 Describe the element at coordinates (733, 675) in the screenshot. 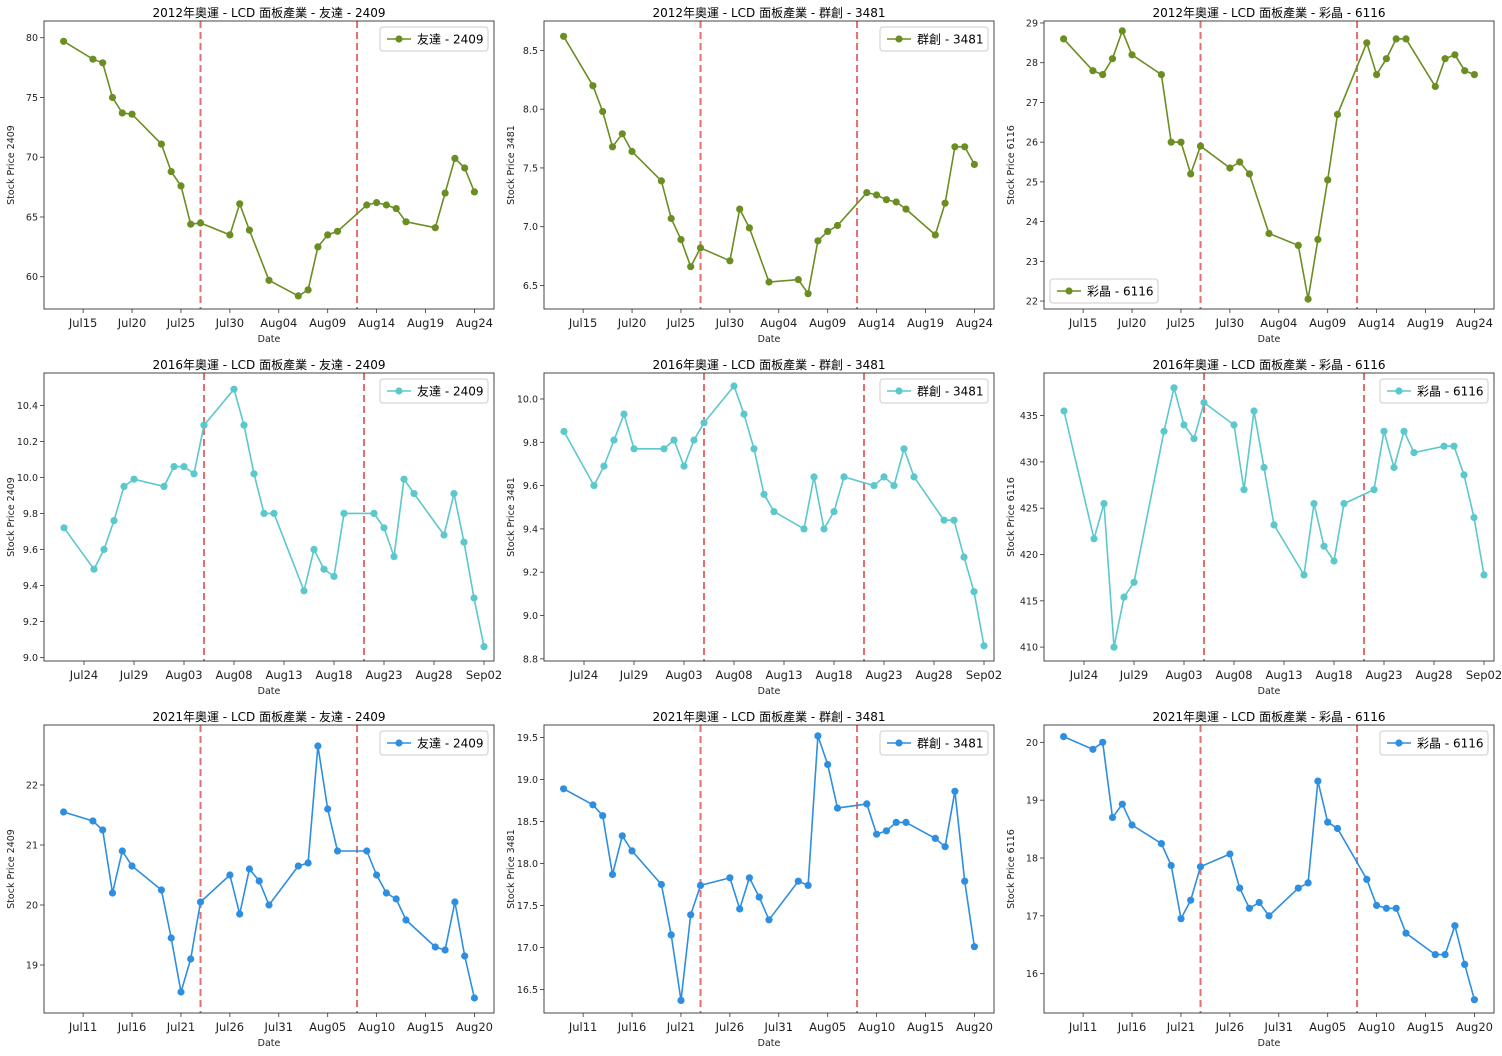

I see `x-tick-label: Aug08` at that location.